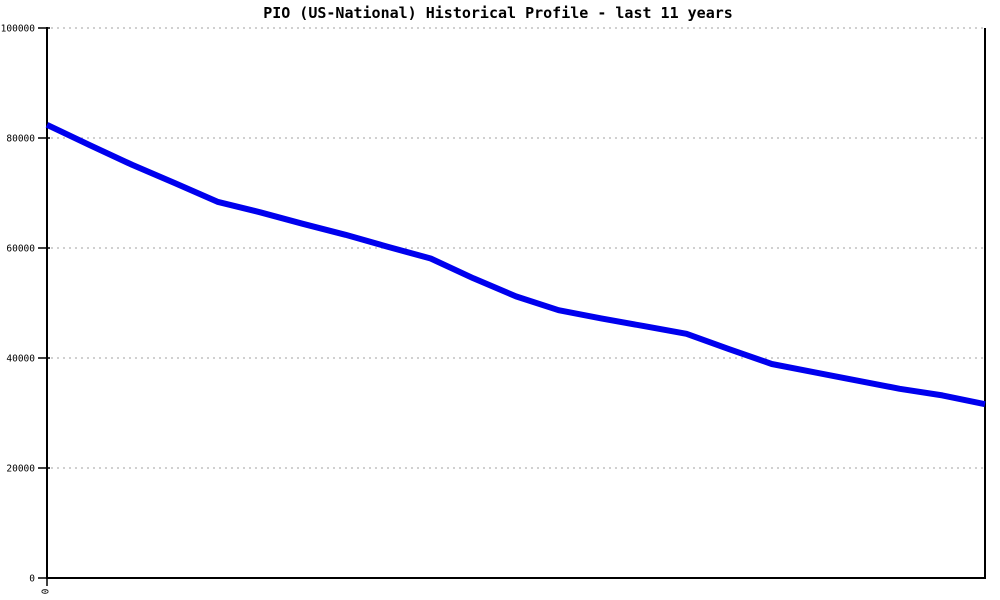 Image resolution: width=1000 pixels, height=600 pixels. I want to click on y-tick-label: 100000, so click(18, 29).